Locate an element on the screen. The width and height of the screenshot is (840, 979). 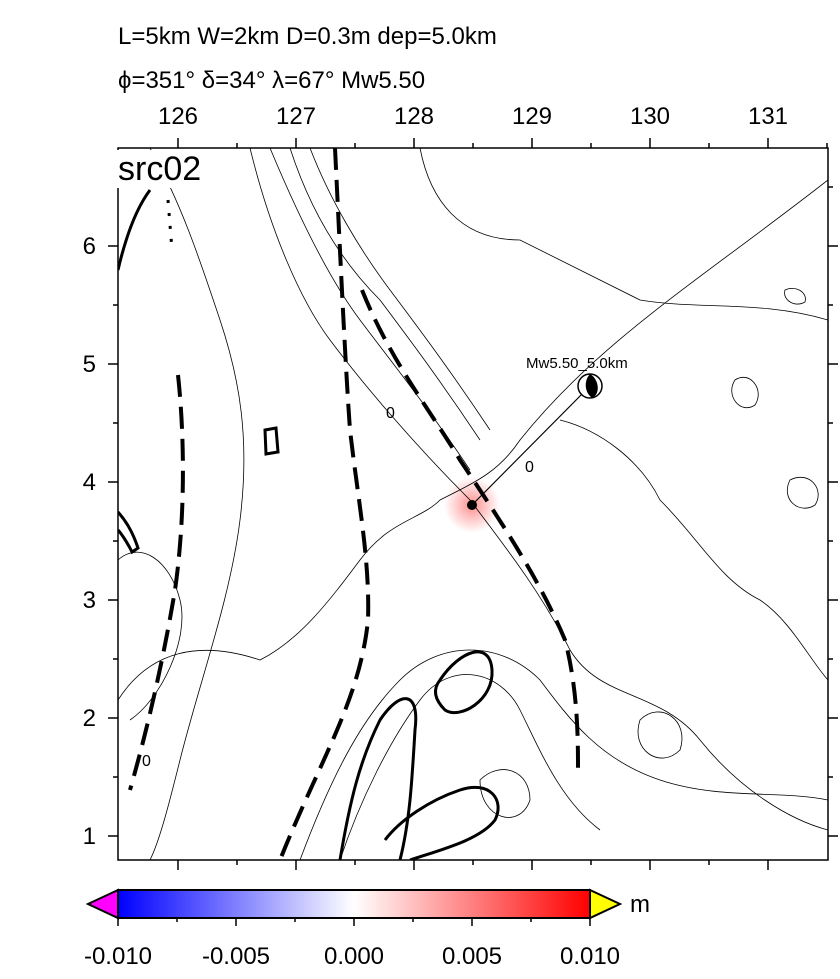
x-tick-label: 126 is located at coordinates (178, 116).